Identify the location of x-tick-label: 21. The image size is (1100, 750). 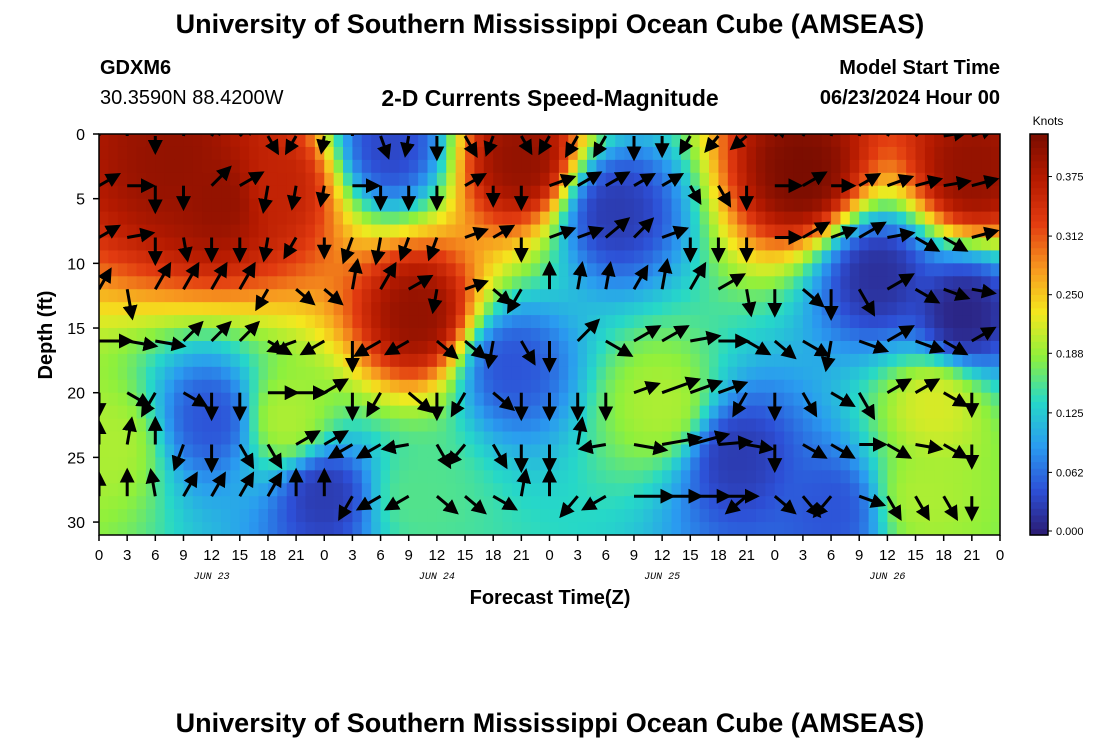
(746, 555).